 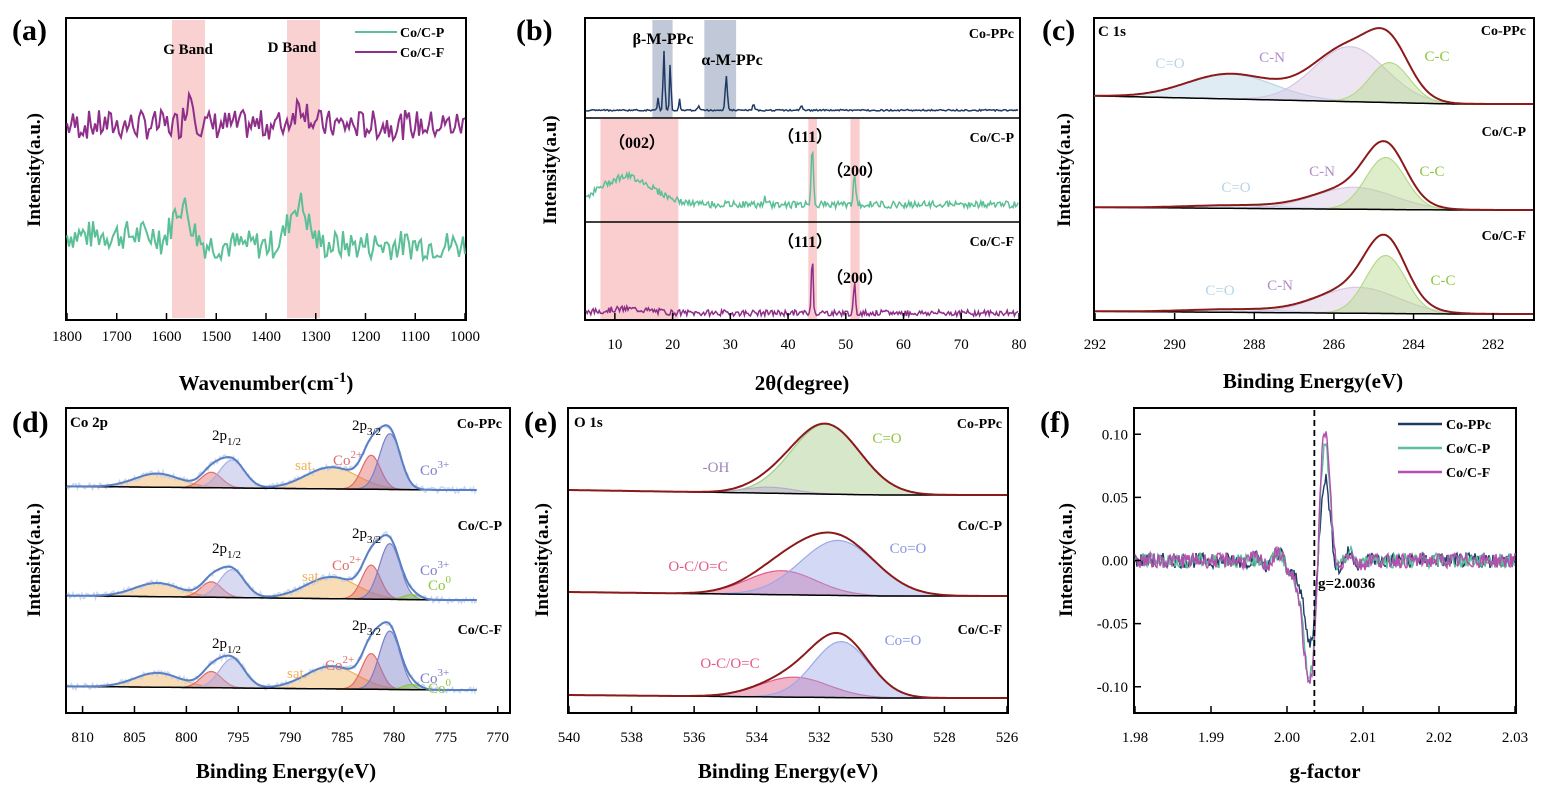 I want to click on panel-e-tick-label: 532, so click(x=819, y=738).